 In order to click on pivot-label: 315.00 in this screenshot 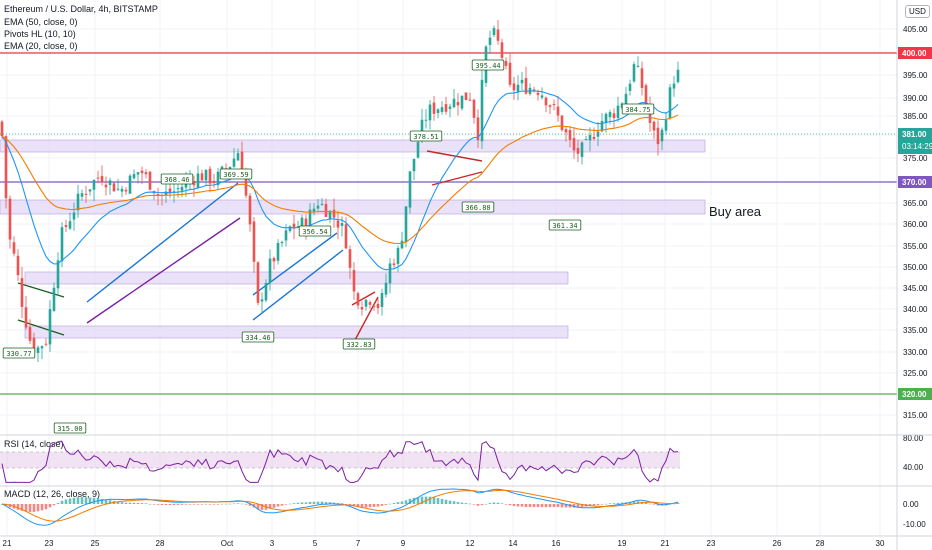, I will do `click(69, 429)`.